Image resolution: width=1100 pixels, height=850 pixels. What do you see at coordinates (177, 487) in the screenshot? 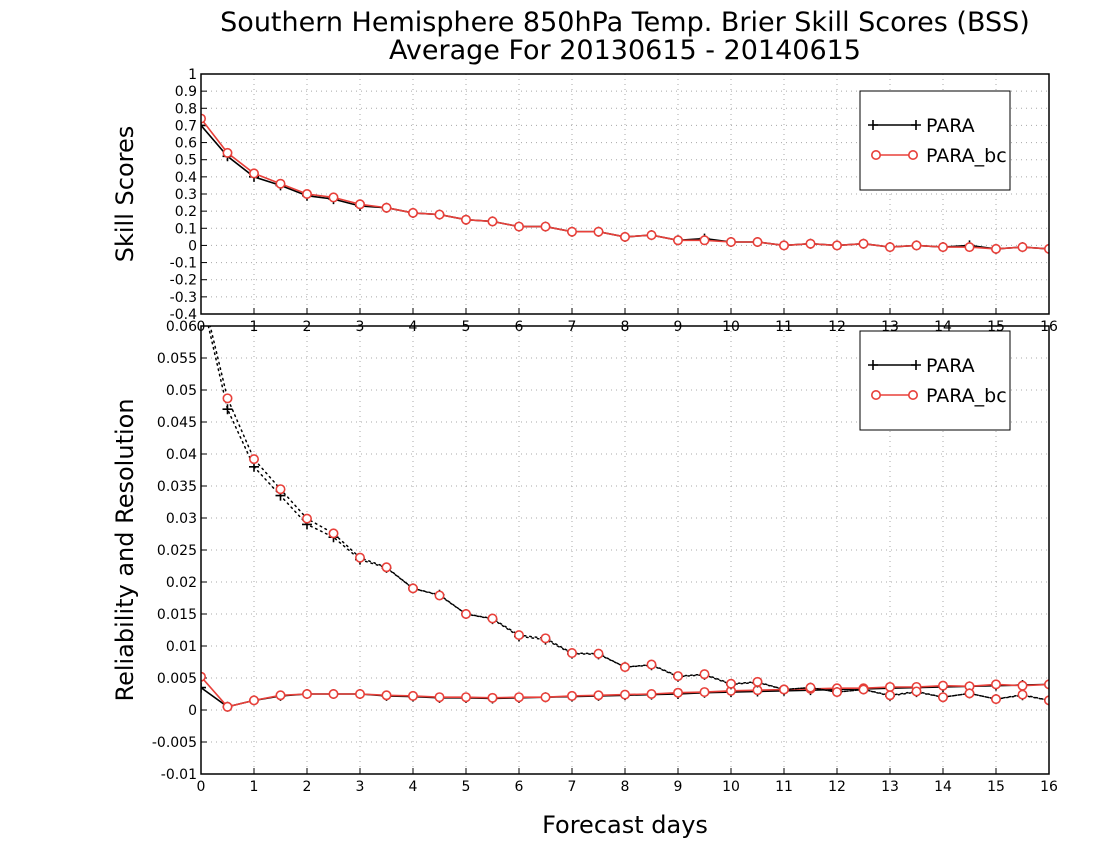
I see `y-tick-label: 0.035` at bounding box center [177, 487].